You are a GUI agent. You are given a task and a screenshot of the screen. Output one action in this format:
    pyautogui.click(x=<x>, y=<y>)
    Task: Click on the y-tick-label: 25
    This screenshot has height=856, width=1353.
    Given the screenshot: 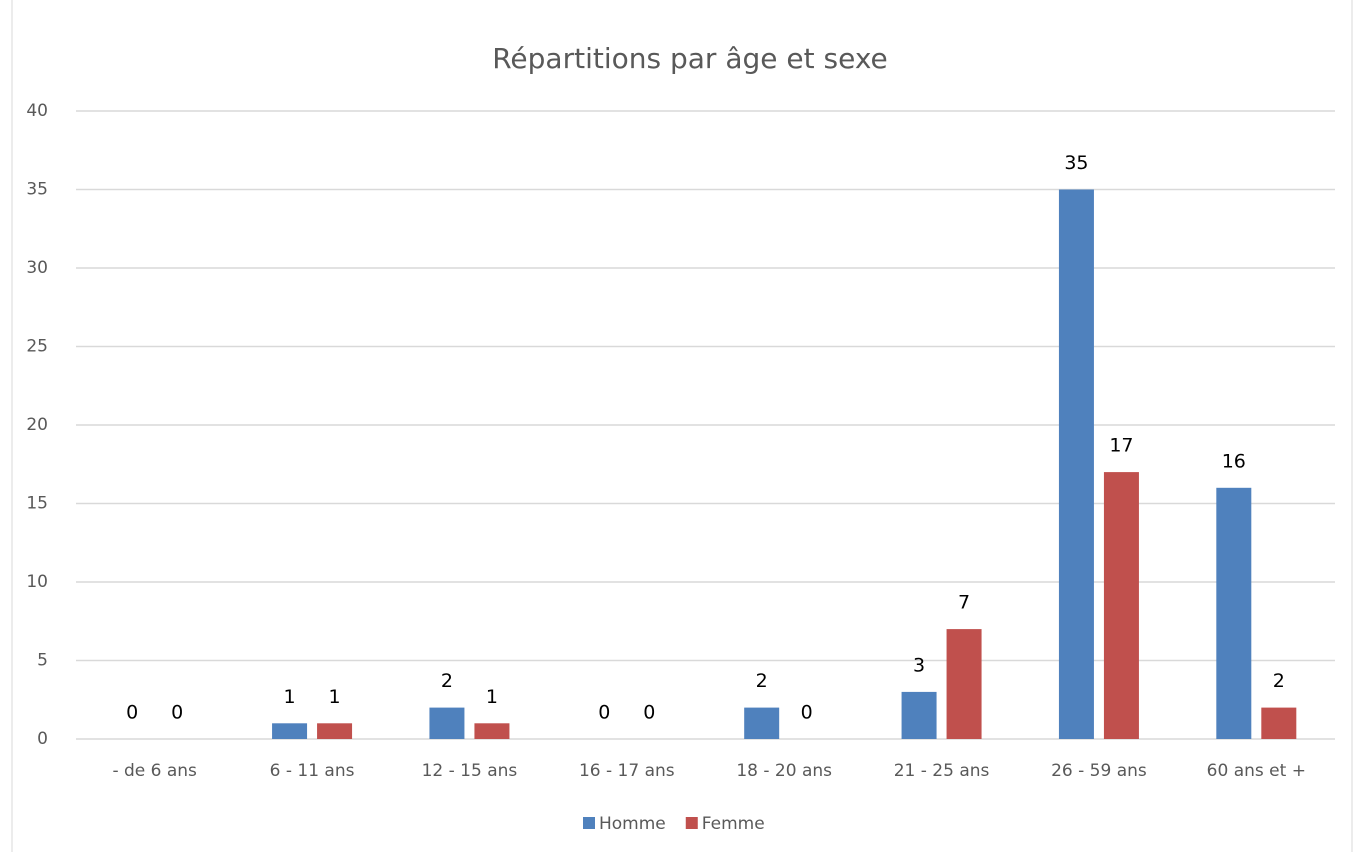 What is the action you would take?
    pyautogui.click(x=37, y=347)
    